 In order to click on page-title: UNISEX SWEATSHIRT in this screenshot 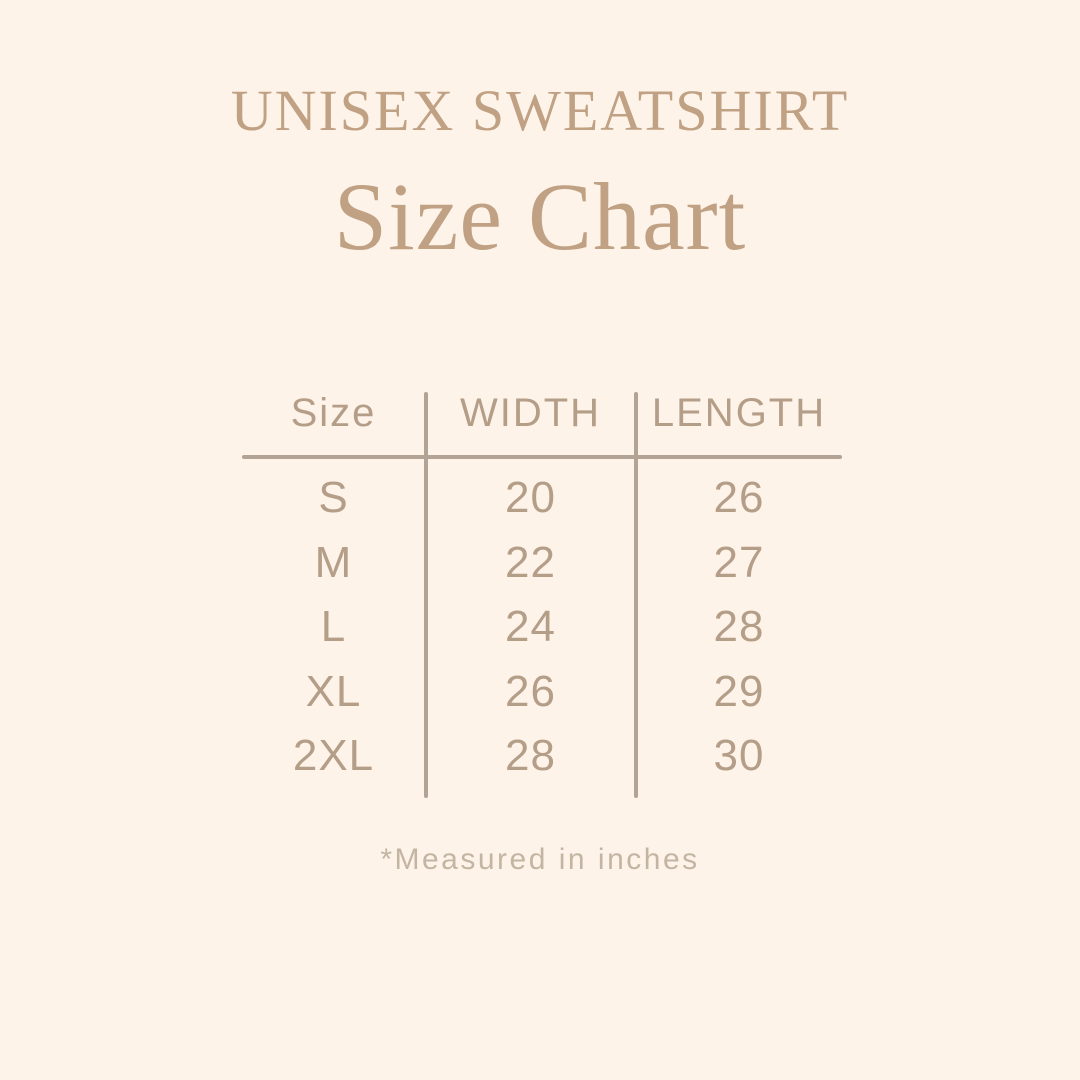, I will do `click(540, 110)`.